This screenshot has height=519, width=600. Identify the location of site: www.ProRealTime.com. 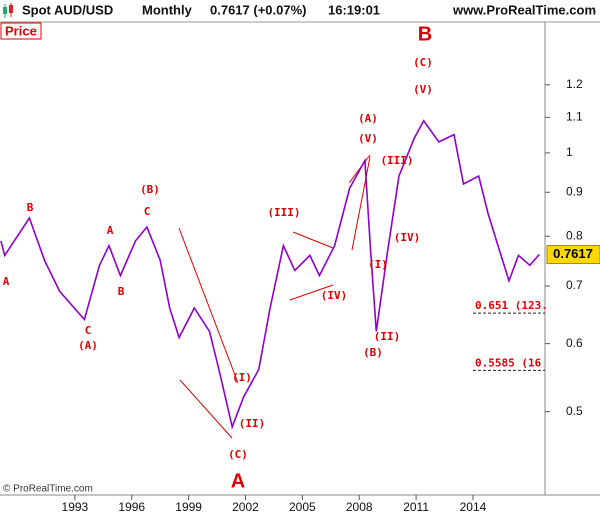
(524, 9).